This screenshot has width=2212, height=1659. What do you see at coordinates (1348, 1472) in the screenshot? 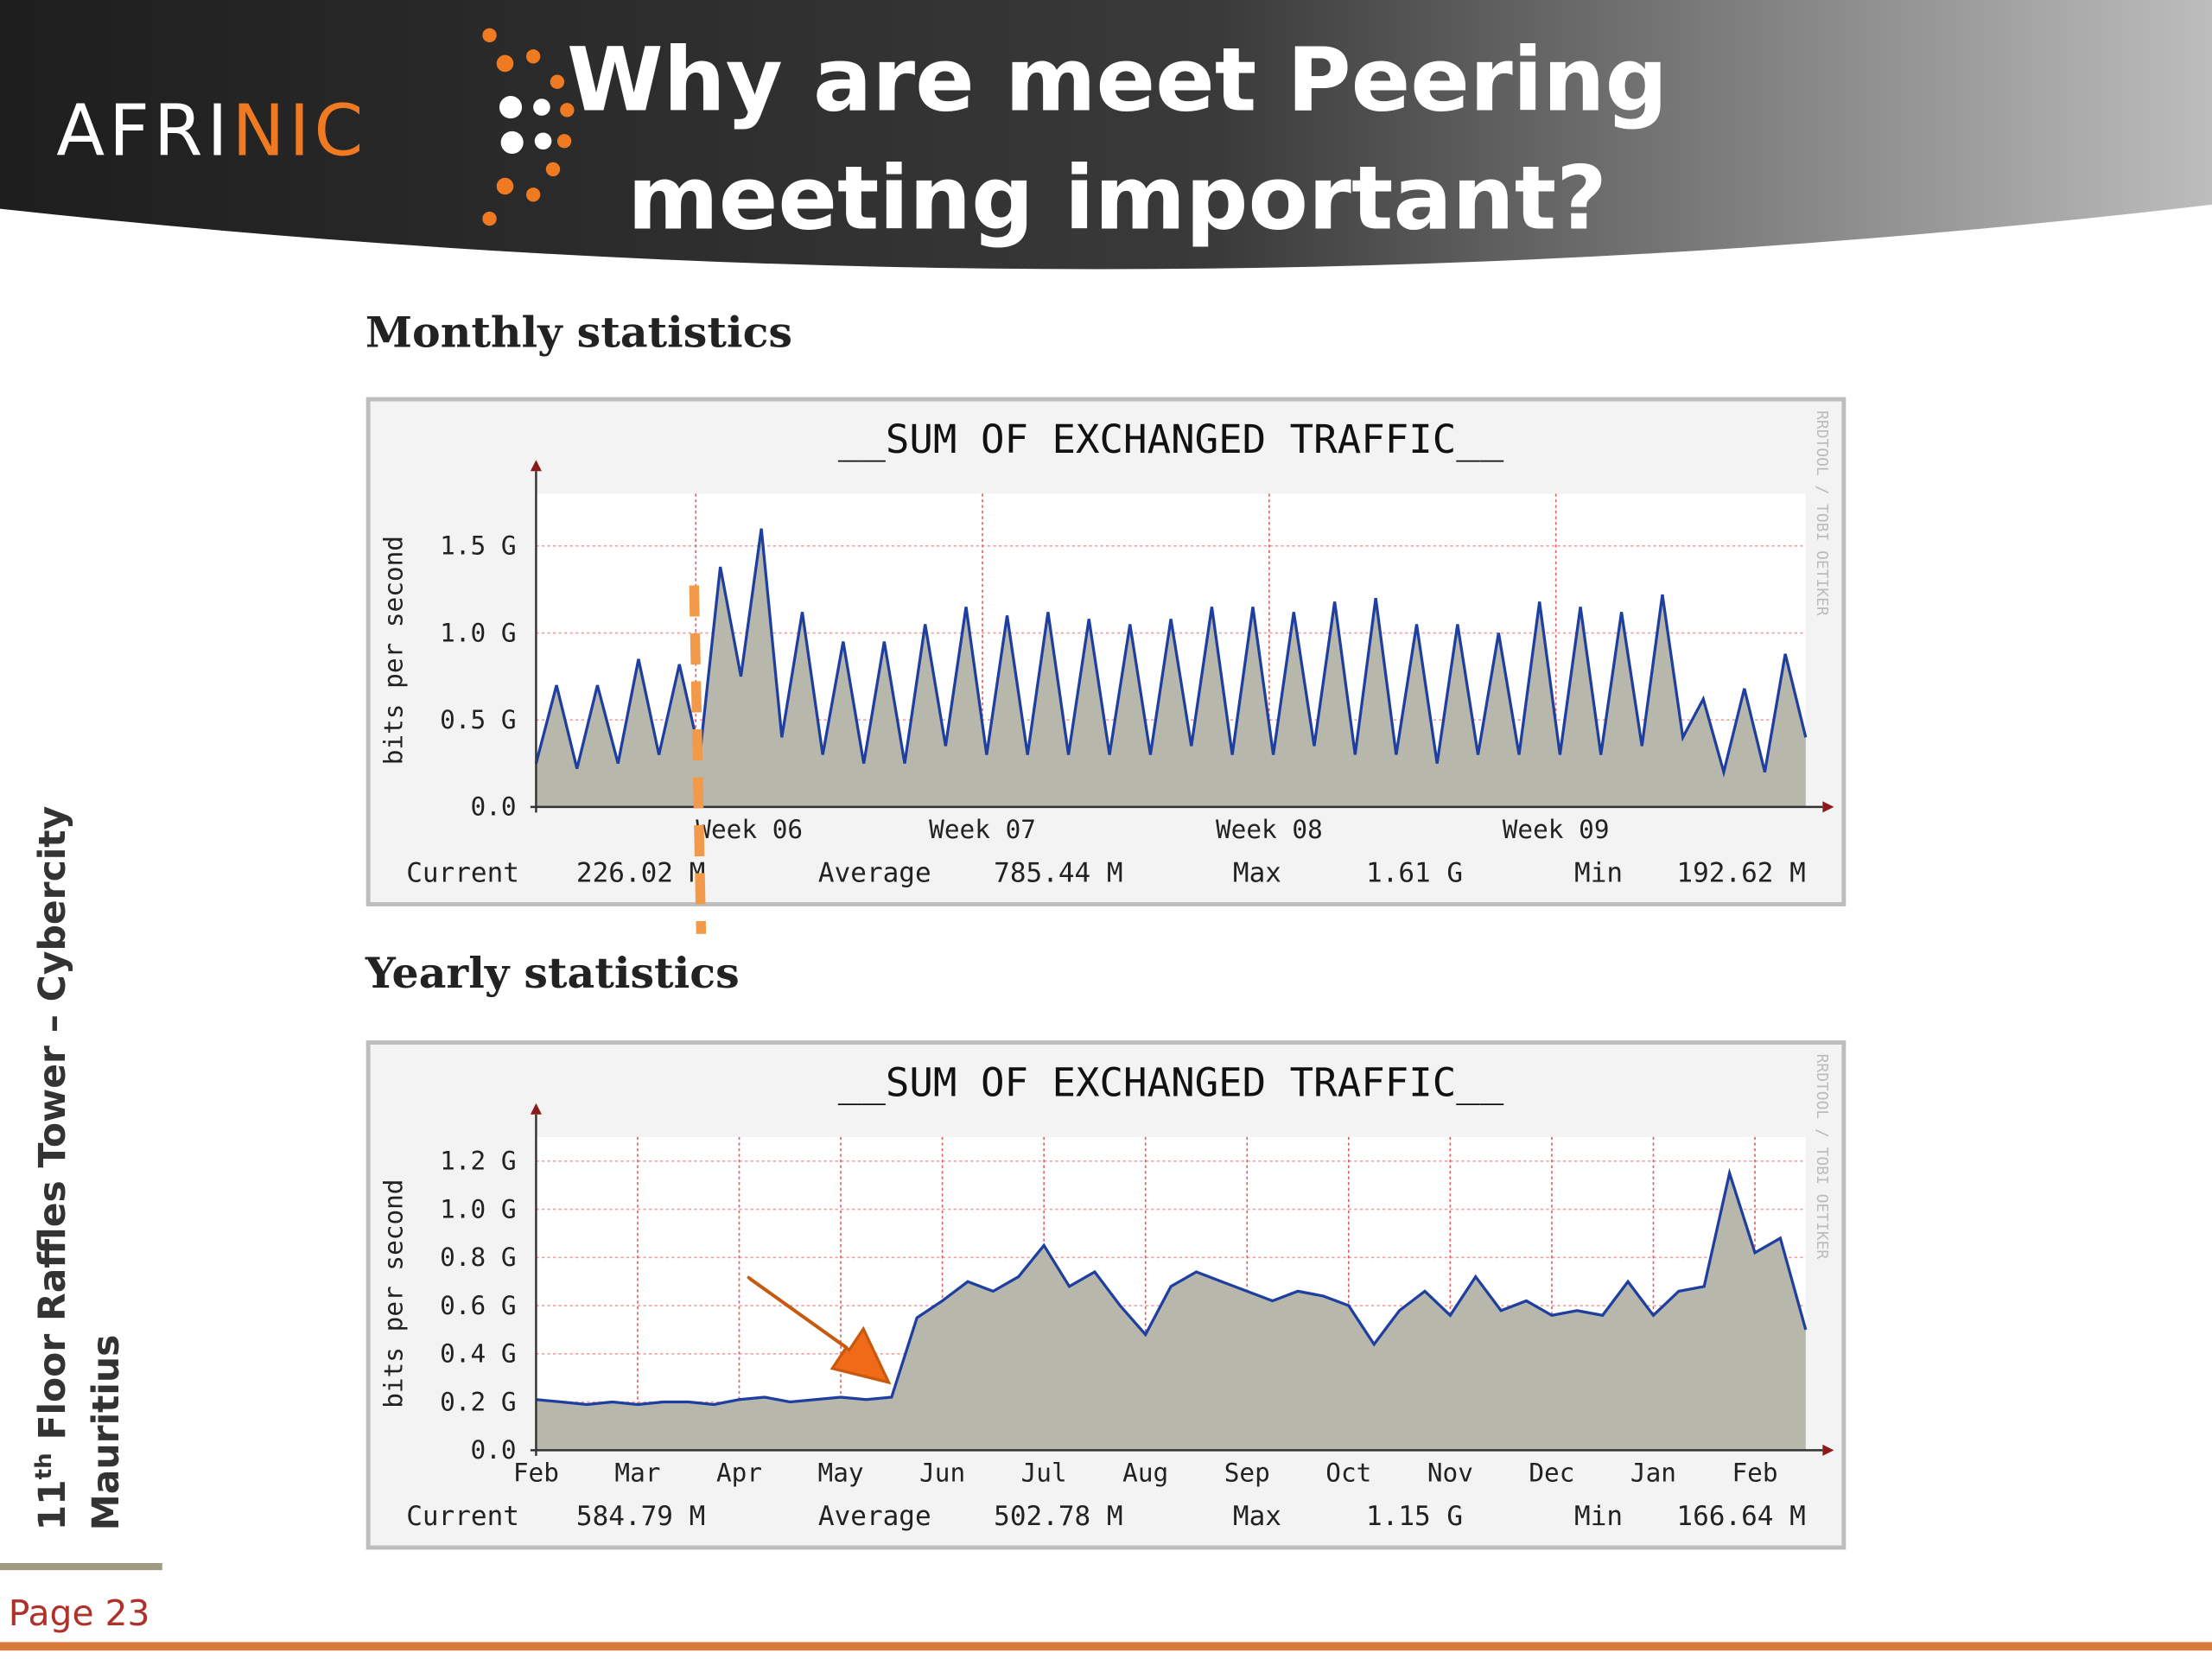
I see `x-tick-label: Oct` at bounding box center [1348, 1472].